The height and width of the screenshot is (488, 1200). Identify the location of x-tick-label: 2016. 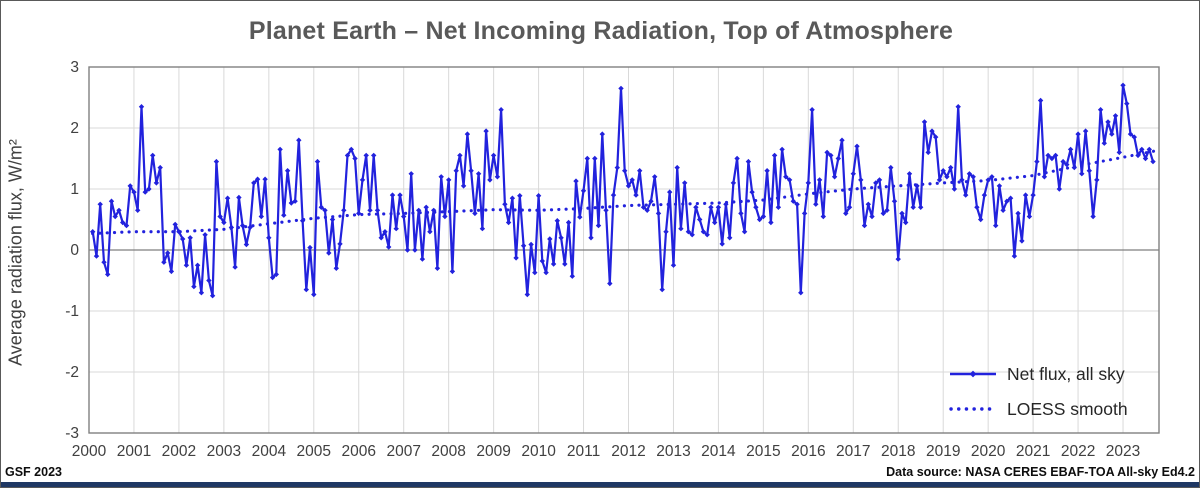
(808, 451).